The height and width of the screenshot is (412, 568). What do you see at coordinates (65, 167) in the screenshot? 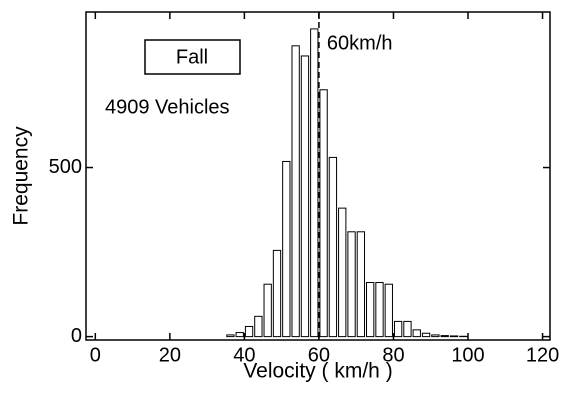
I see `y-tick-label: 500` at bounding box center [65, 167].